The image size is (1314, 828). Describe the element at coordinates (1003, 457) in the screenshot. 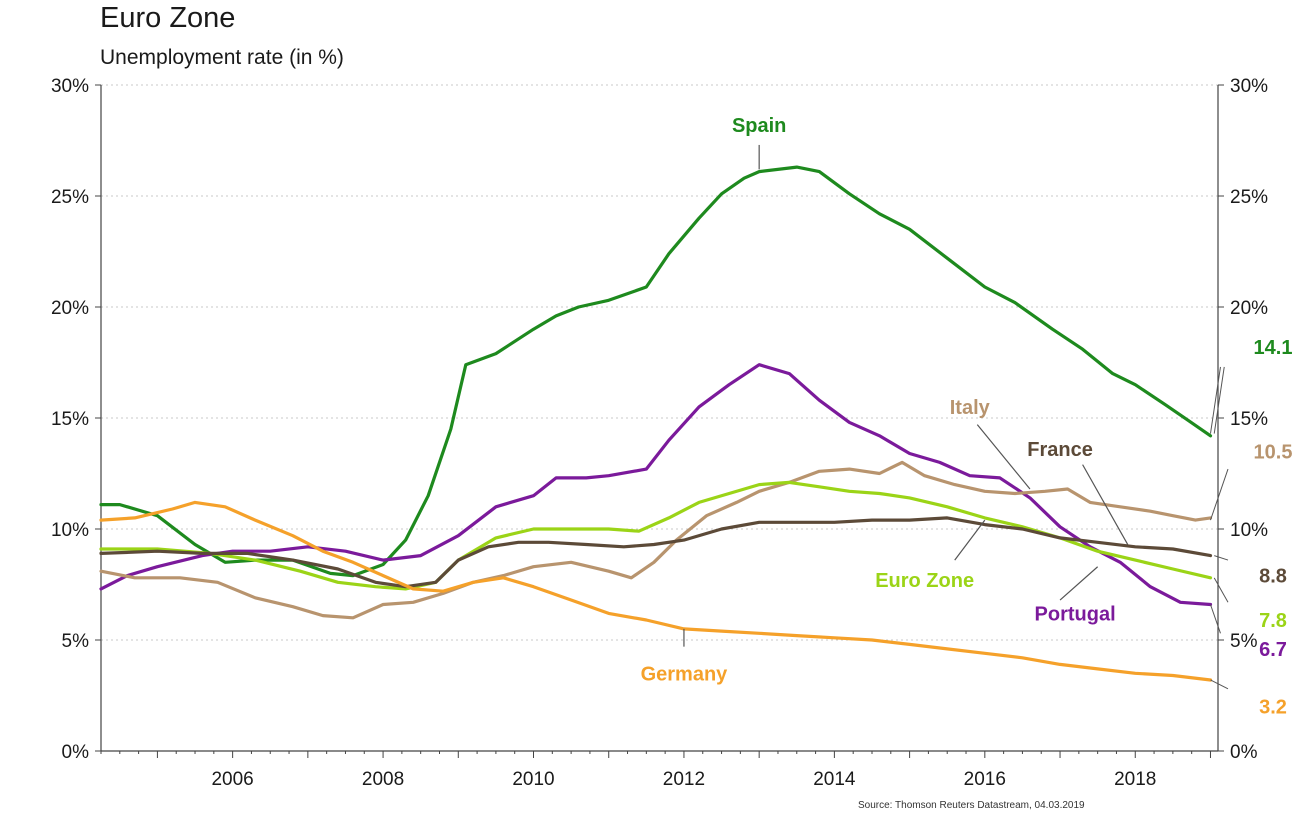

I see `leader-line-italy` at that location.